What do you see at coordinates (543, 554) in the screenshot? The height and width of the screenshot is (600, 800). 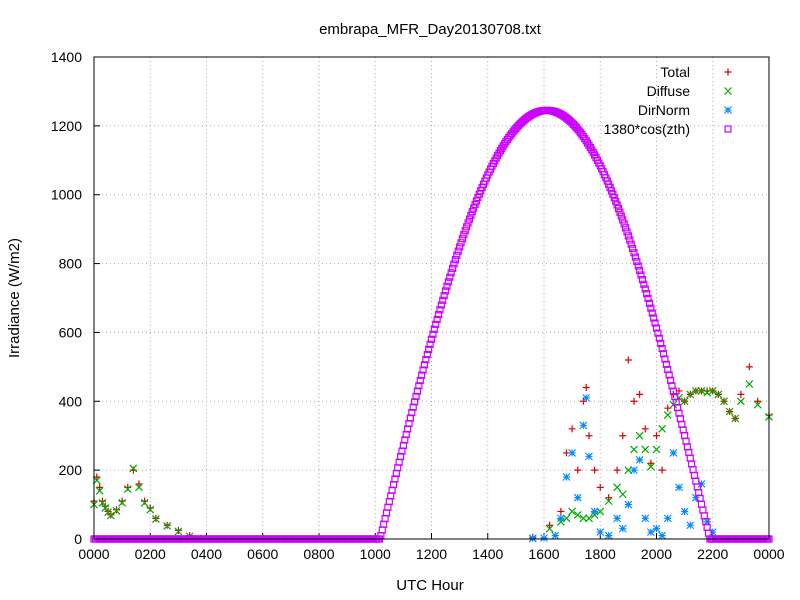 I see `x-tick-label: 1600` at bounding box center [543, 554].